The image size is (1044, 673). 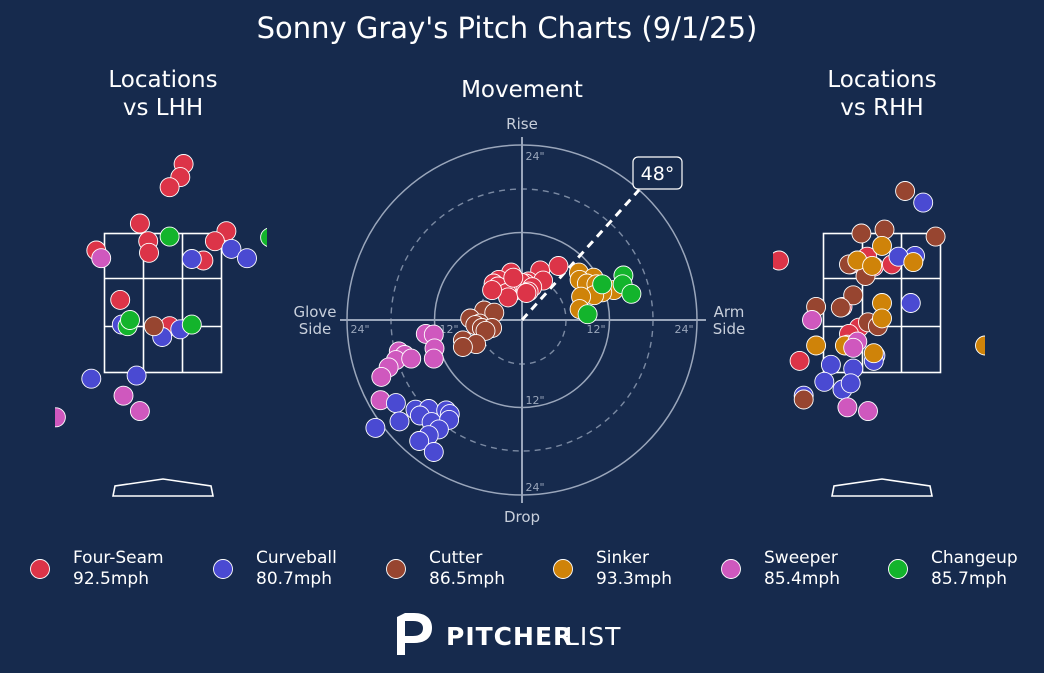 I want to click on legend-swatch-sweeper, so click(x=731, y=569).